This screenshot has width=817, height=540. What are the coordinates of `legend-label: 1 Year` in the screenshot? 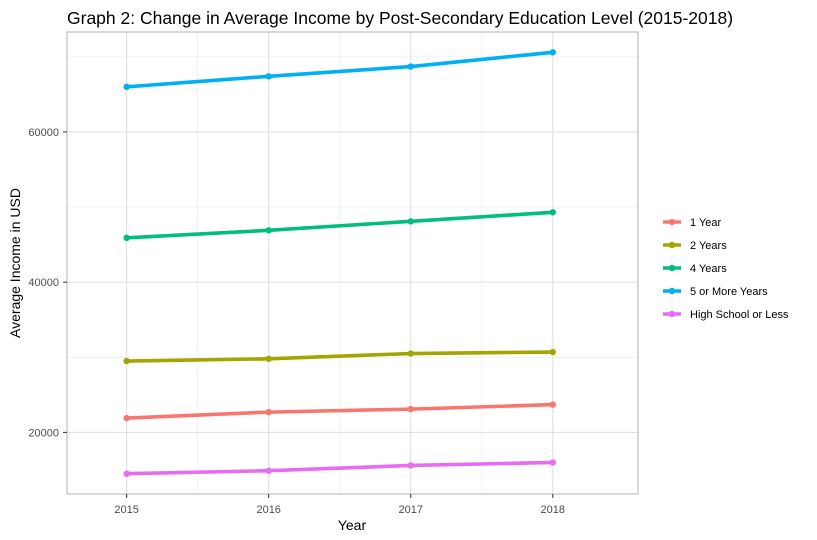 It's located at (706, 223).